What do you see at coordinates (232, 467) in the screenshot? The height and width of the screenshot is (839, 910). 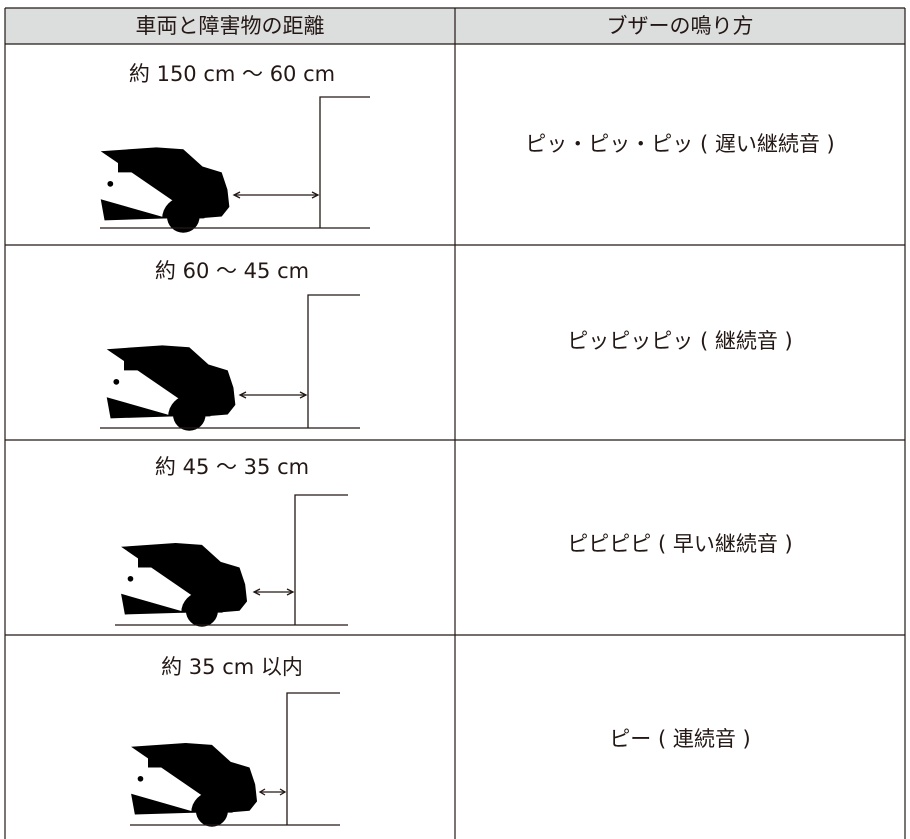 I see `distance: 約 45 ～ 35 cm` at bounding box center [232, 467].